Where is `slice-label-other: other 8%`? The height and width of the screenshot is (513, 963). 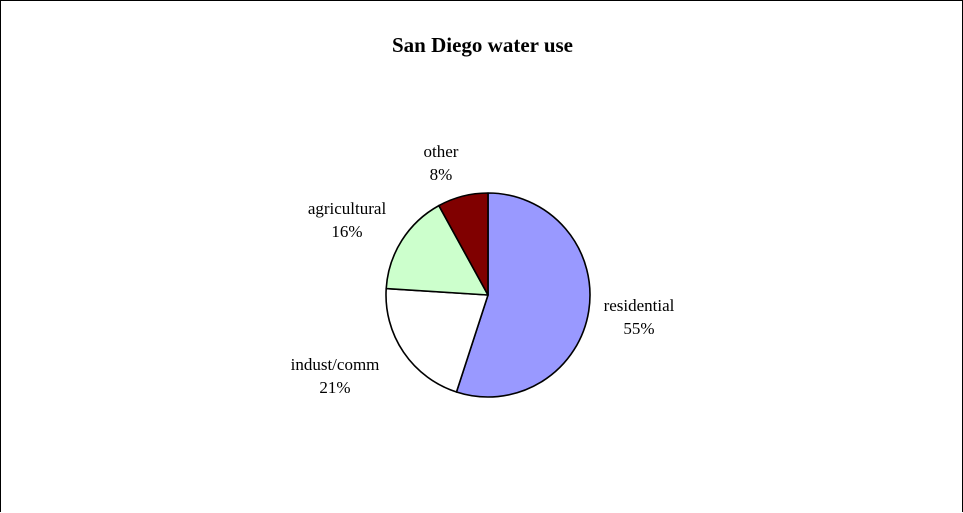 slice-label-other: other 8% is located at coordinates (441, 163).